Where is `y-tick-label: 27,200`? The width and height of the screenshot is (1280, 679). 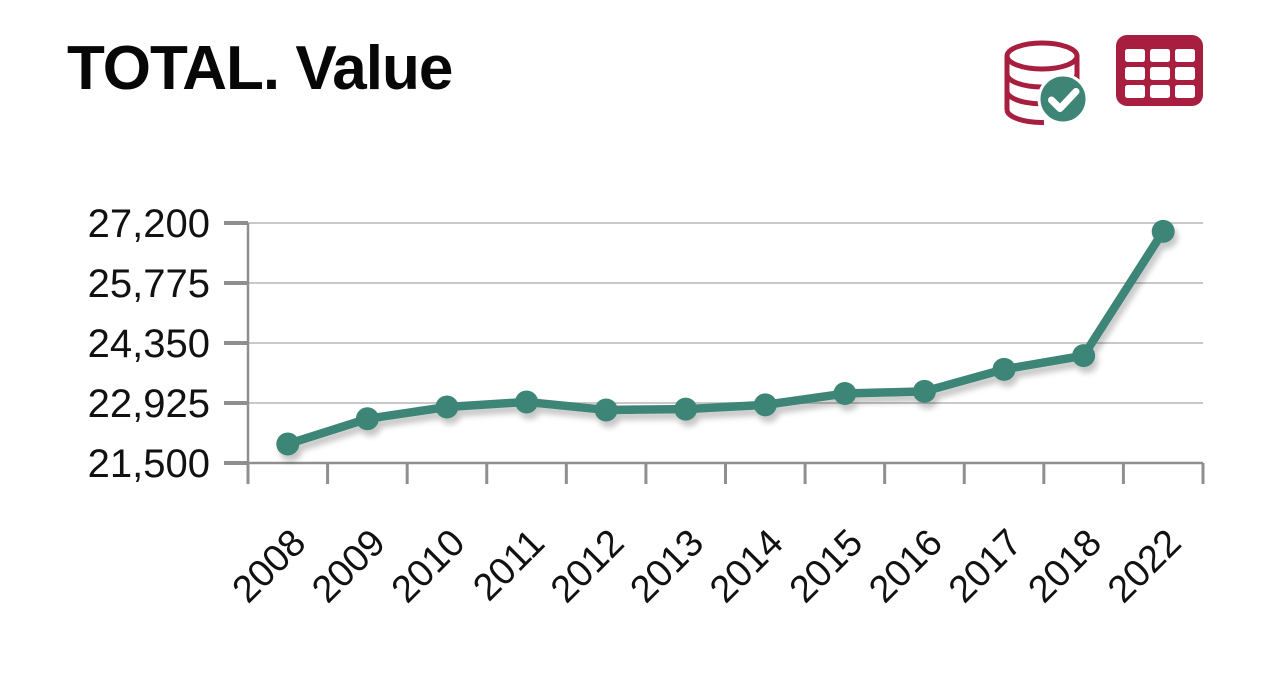
y-tick-label: 27,200 is located at coordinates (149, 224).